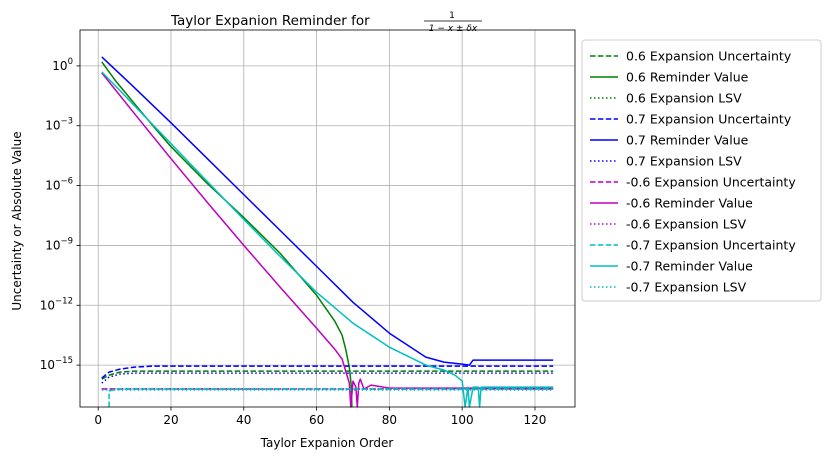 The height and width of the screenshot is (460, 830). Describe the element at coordinates (59, 244) in the screenshot. I see `y-tick-label: 10⁻⁹` at that location.